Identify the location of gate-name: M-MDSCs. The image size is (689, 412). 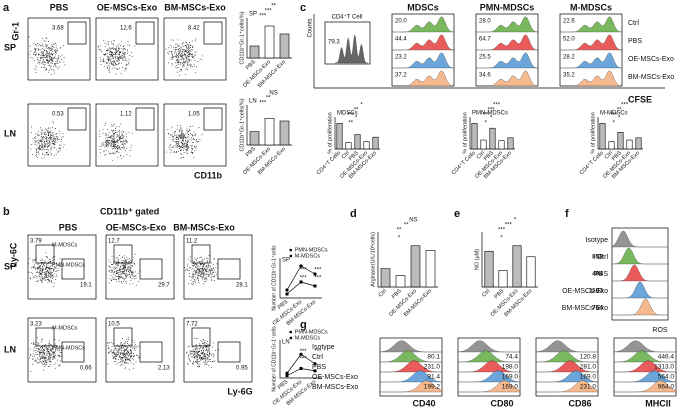
(65, 328).